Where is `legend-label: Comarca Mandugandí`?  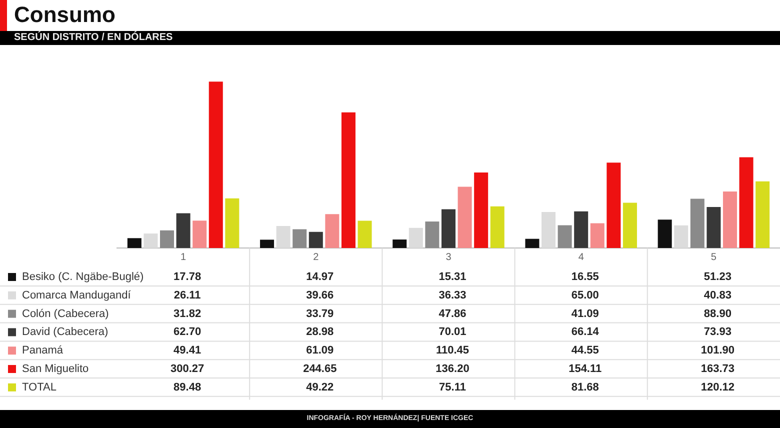 legend-label: Comarca Mandugandí is located at coordinates (77, 295).